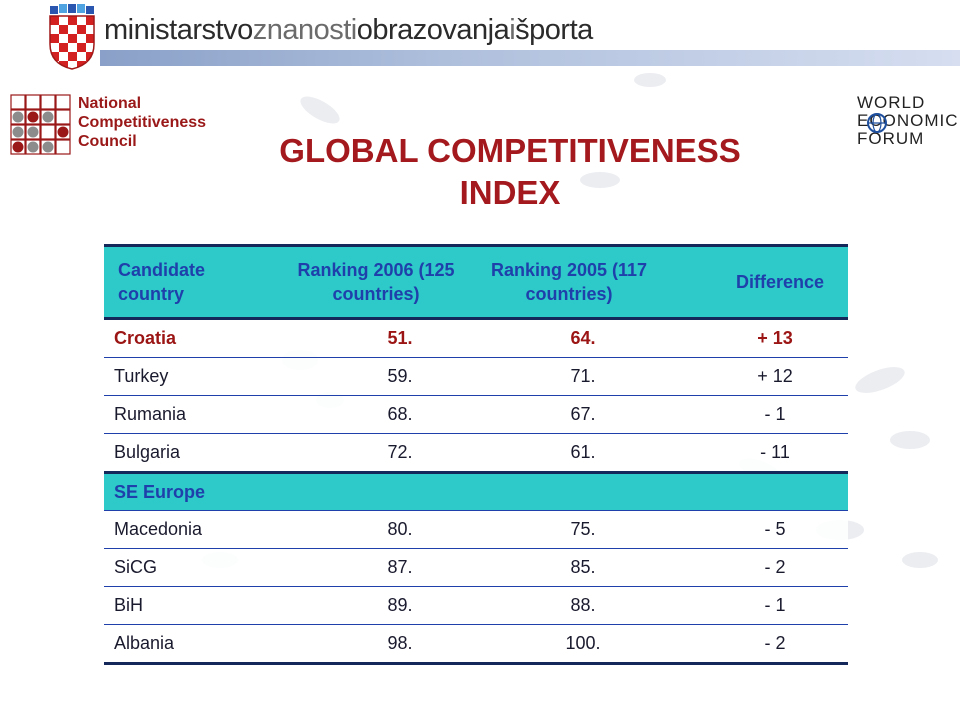 The width and height of the screenshot is (960, 720). Describe the element at coordinates (433, 30) in the screenshot. I see `ministry-name-part3: obrazovanja` at that location.